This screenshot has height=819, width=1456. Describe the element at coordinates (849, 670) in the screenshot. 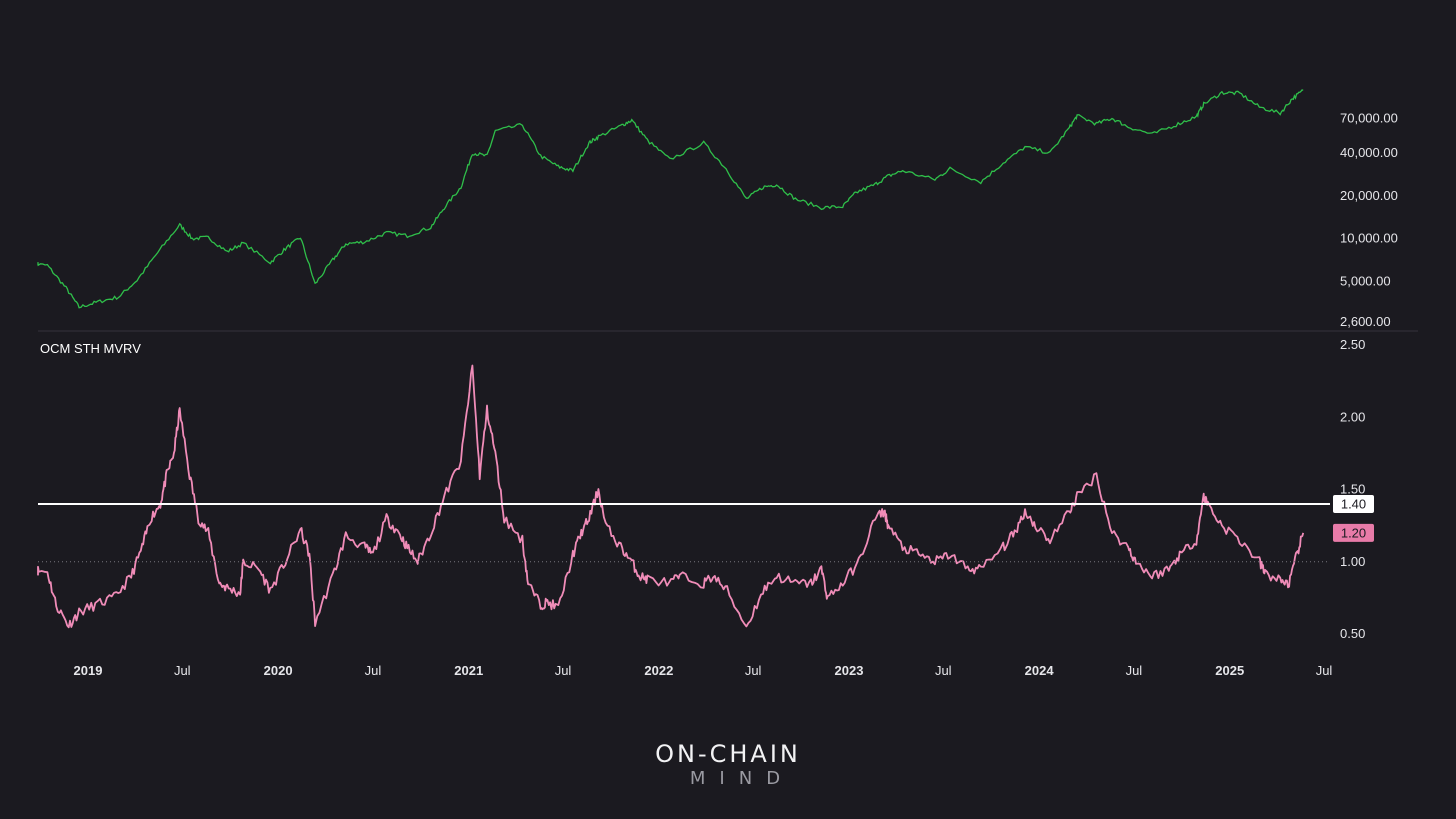

I see `x-tick-label: 2023` at that location.